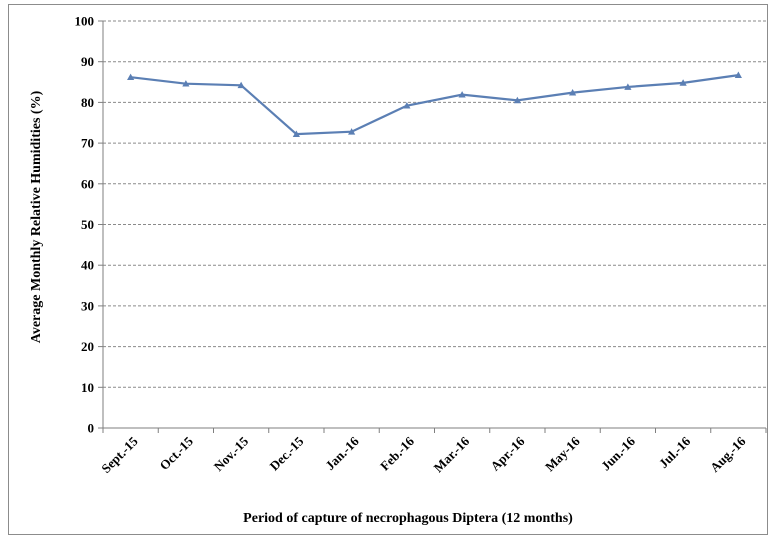  I want to click on y-tick-label: 90, so click(87, 61).